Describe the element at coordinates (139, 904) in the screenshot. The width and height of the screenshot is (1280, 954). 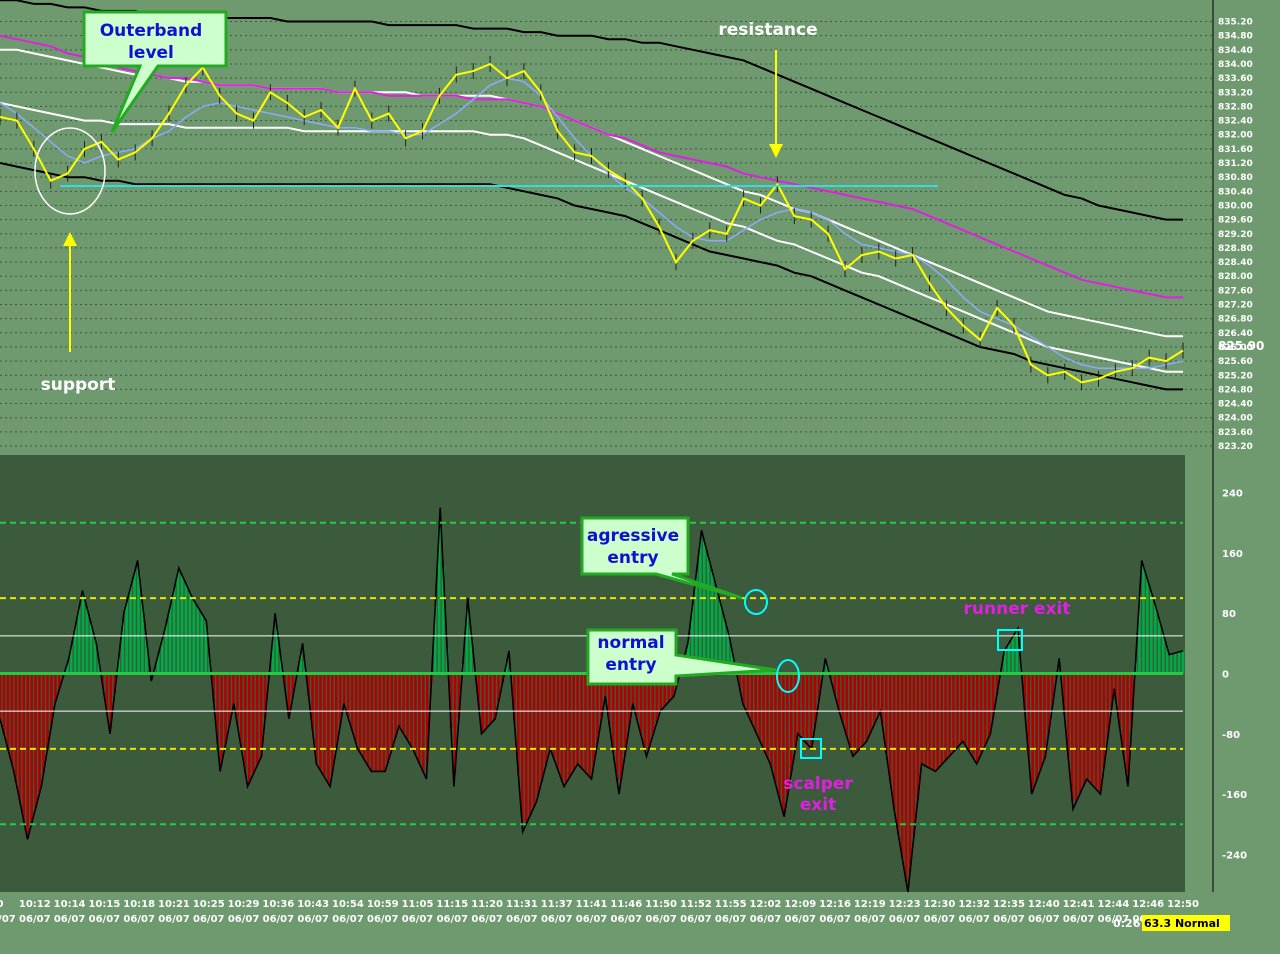
I see `time-tick-label: 10:18` at that location.